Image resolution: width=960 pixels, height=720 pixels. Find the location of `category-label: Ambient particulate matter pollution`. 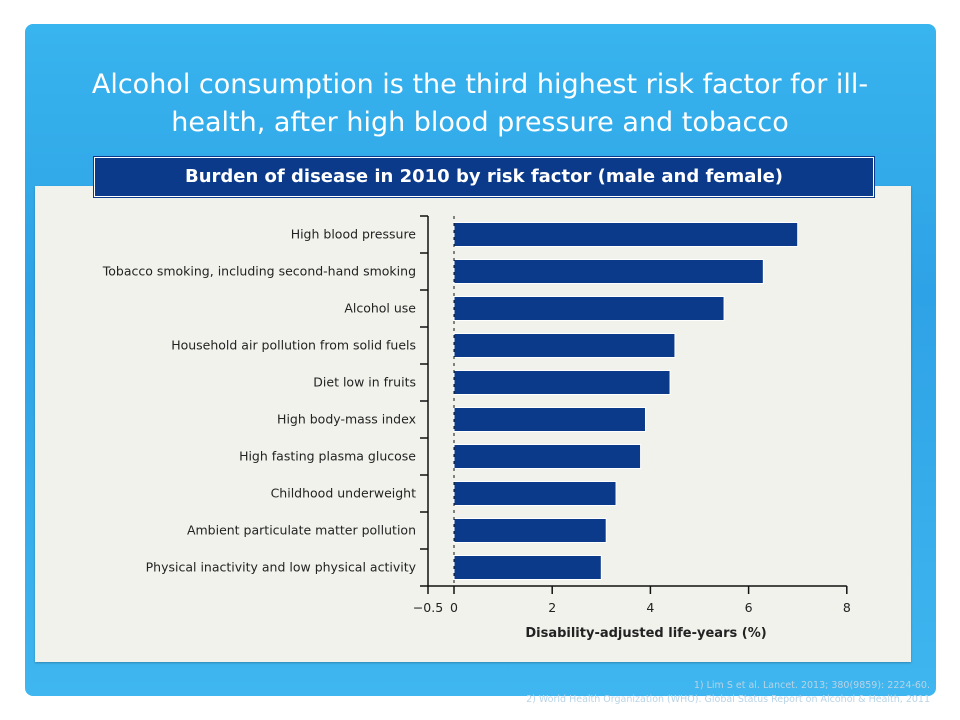

category-label: Ambient particulate matter pollution is located at coordinates (301, 530).